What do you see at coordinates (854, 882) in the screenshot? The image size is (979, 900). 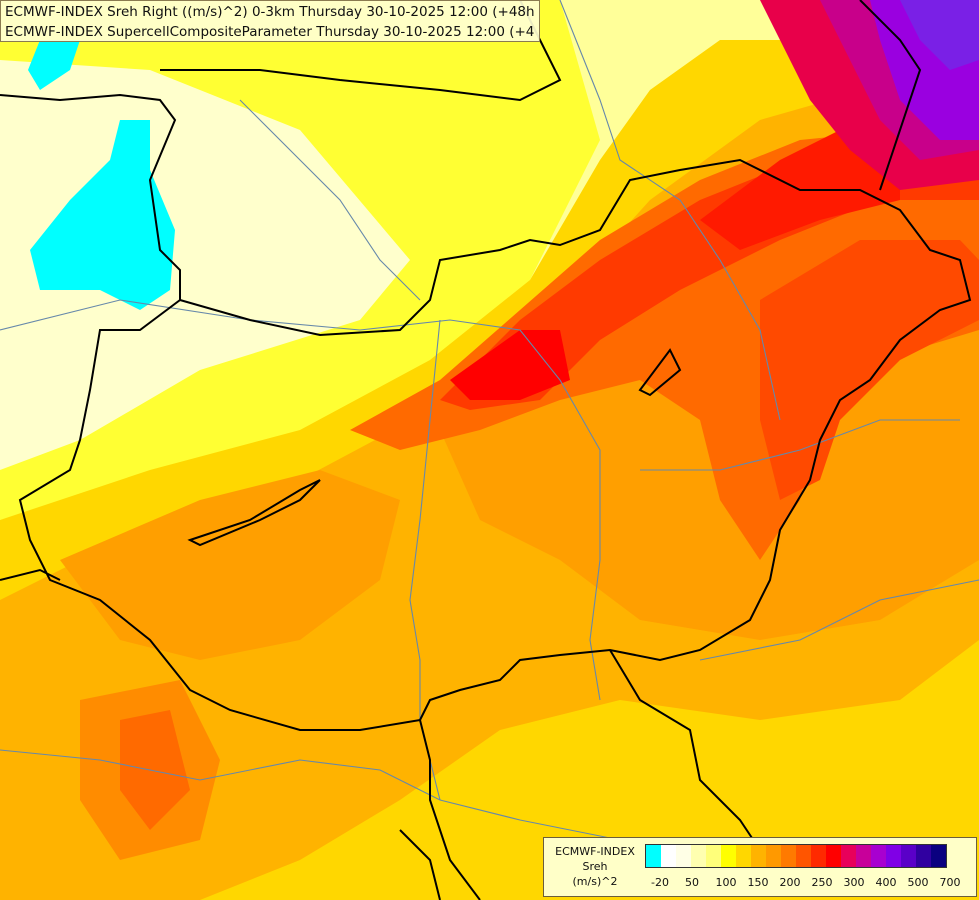 I see `legend-tick-label: 300` at bounding box center [854, 882].